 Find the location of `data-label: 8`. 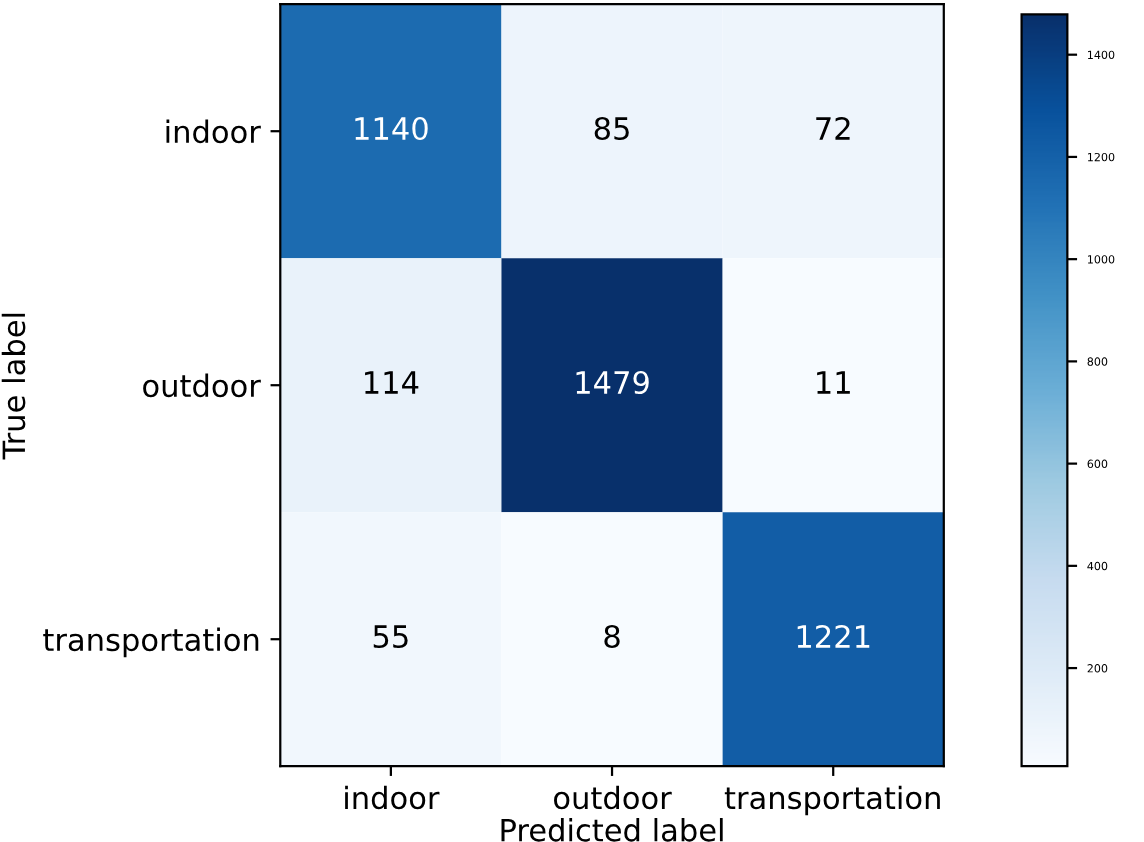

data-label: 8 is located at coordinates (612, 636).